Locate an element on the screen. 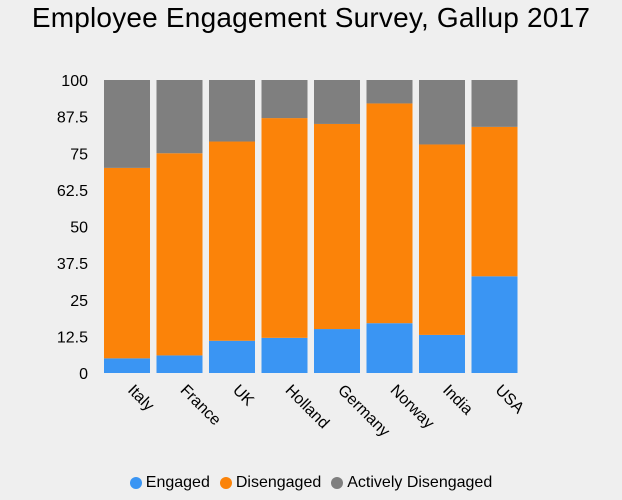  y-tick-label: 62.5 is located at coordinates (72, 191).